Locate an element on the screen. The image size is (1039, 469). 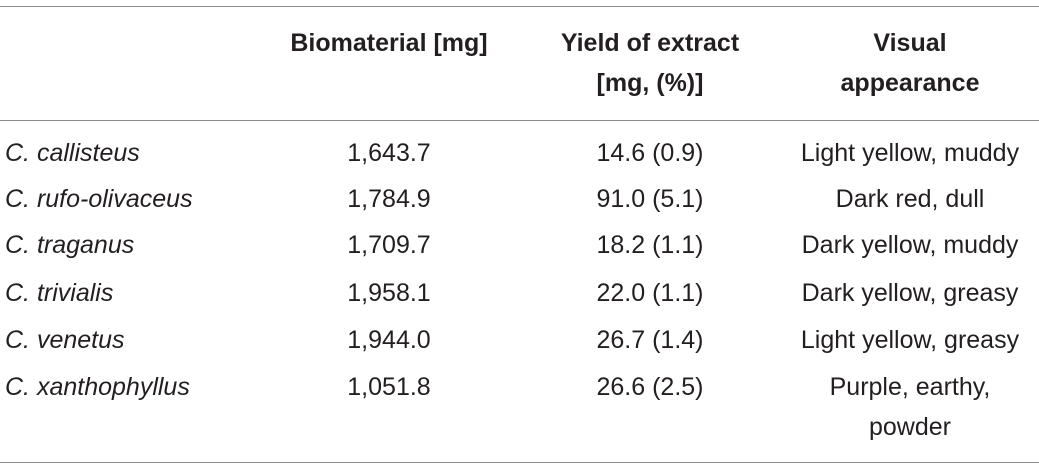
header-yield-line1: Yield of extract is located at coordinates (650, 43).